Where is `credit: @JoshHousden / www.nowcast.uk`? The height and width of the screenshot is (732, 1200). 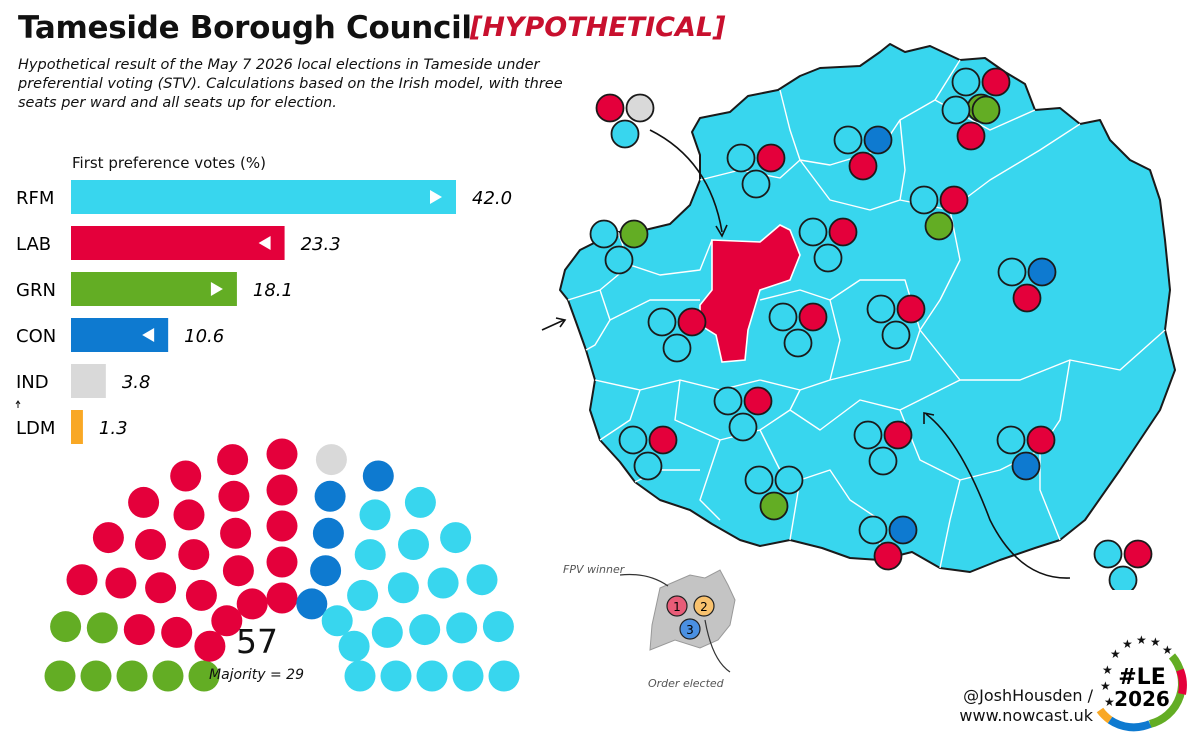
credit: @JoshHousden / www.nowcast.uk is located at coordinates (1026, 706).